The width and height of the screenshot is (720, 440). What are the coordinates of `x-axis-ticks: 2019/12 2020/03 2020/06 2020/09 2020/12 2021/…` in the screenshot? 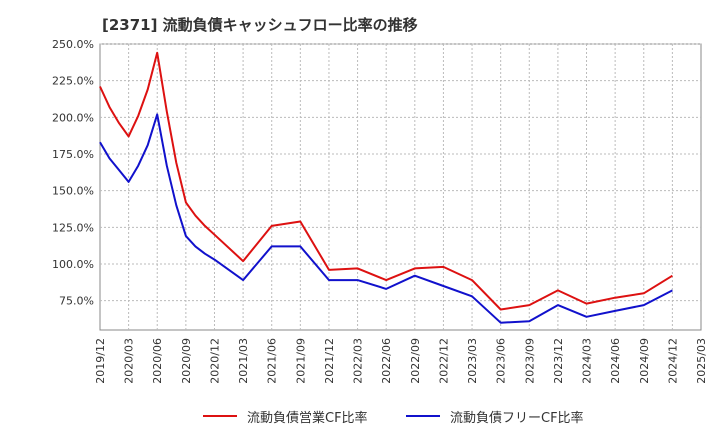 It's located at (401, 361).